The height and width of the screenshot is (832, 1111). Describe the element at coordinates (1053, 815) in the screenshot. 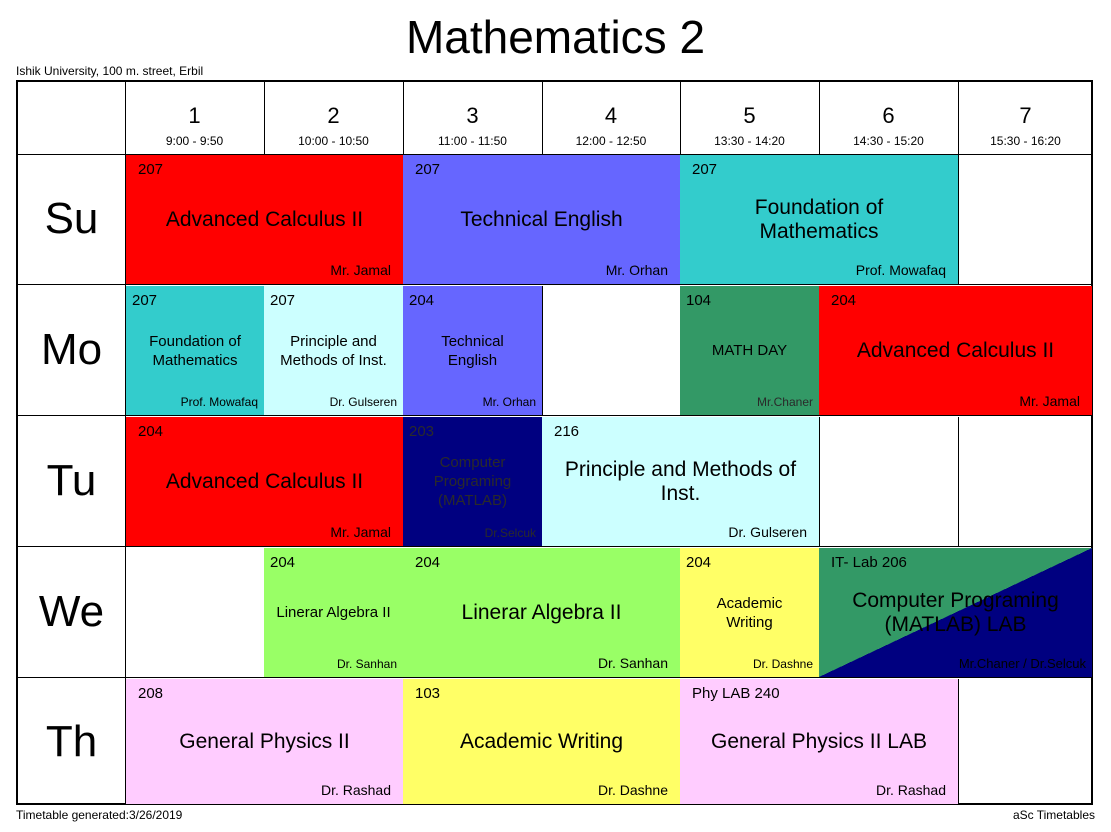

I see `brand-label: aSc Timetables` at that location.